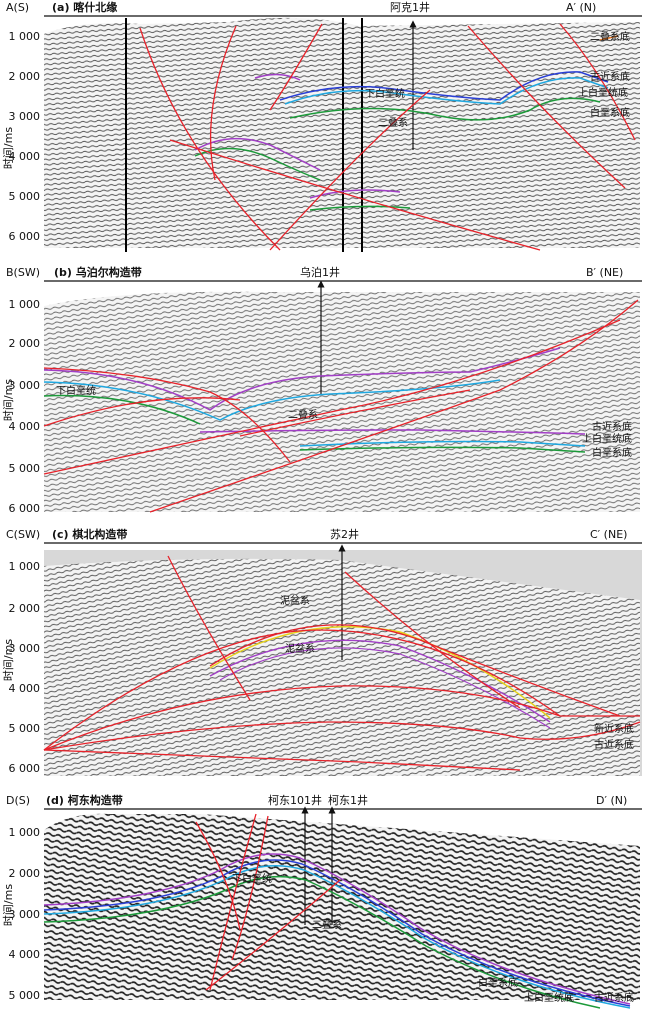 The height and width of the screenshot is (1009, 650). What do you see at coordinates (89, 534) in the screenshot?
I see `panel-c-title: (c) 棋北构造带` at bounding box center [89, 534].